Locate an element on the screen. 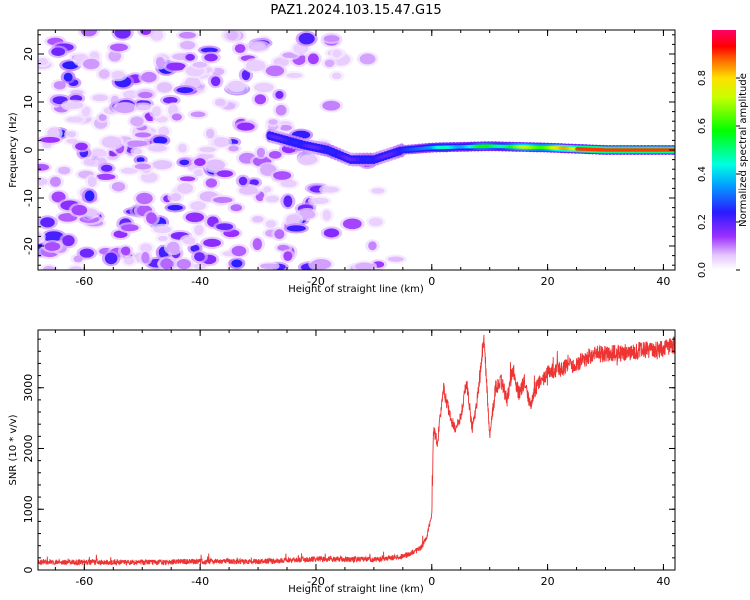  colorbar-tick-label: 0.8 is located at coordinates (702, 78).